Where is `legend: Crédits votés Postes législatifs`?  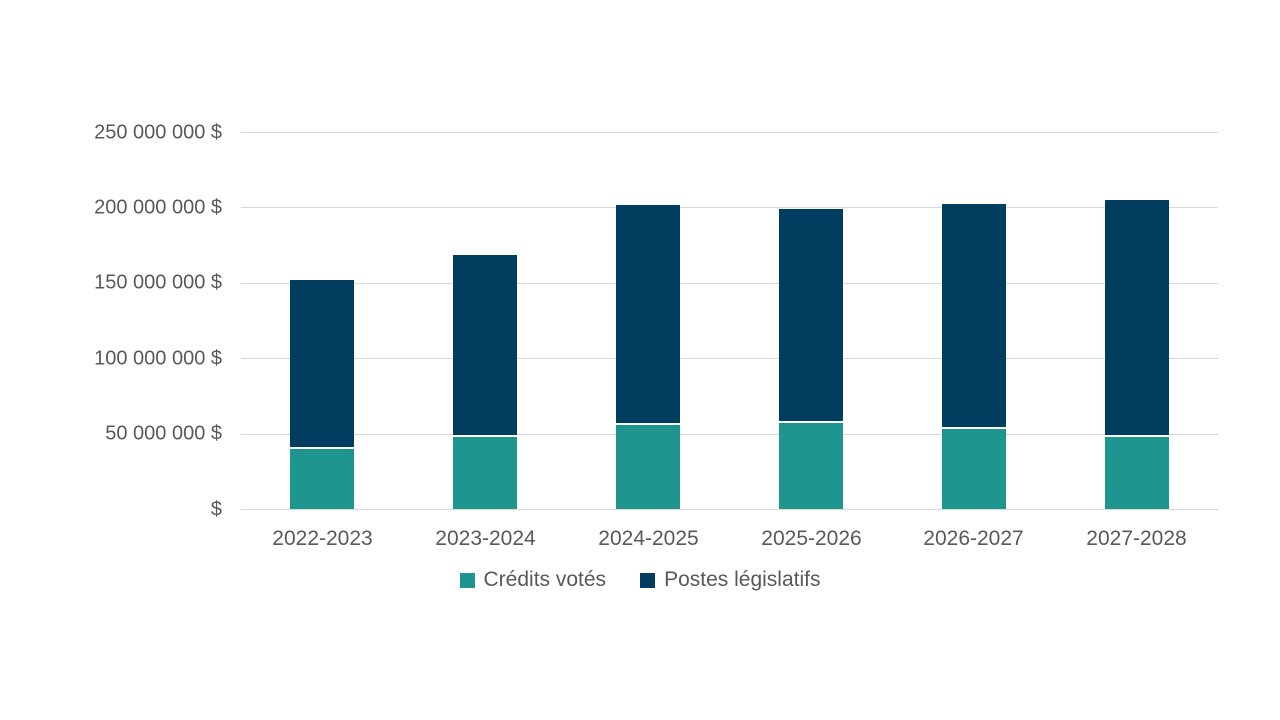 legend: Crédits votés Postes législatifs is located at coordinates (640, 580).